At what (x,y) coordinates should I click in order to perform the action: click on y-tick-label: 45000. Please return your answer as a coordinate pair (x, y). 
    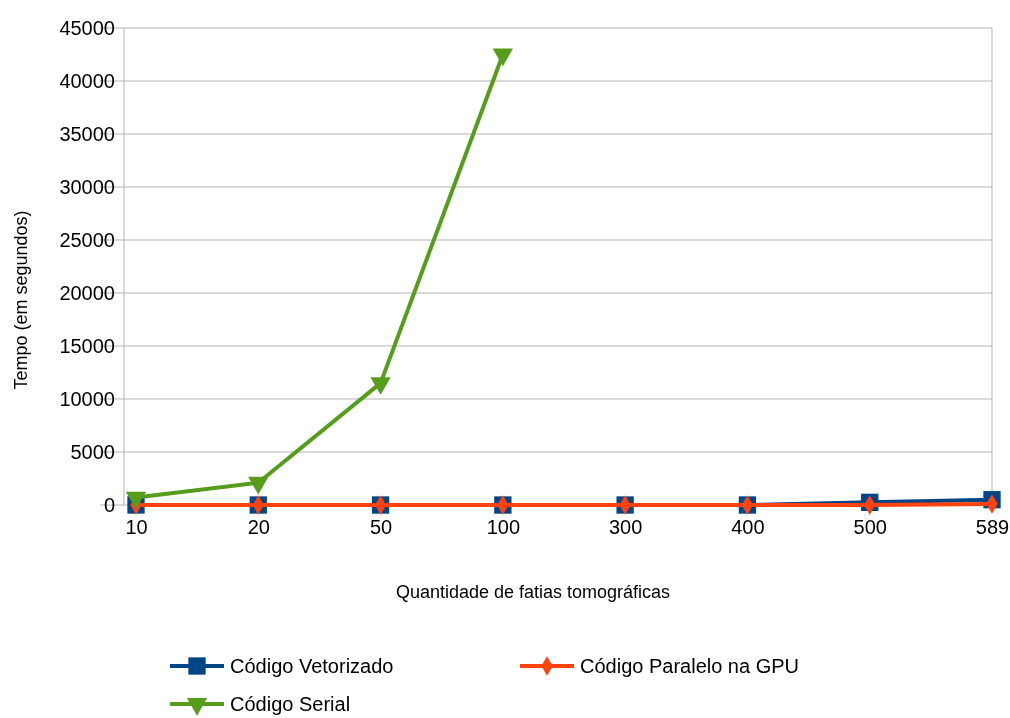
    Looking at the image, I should click on (87, 27).